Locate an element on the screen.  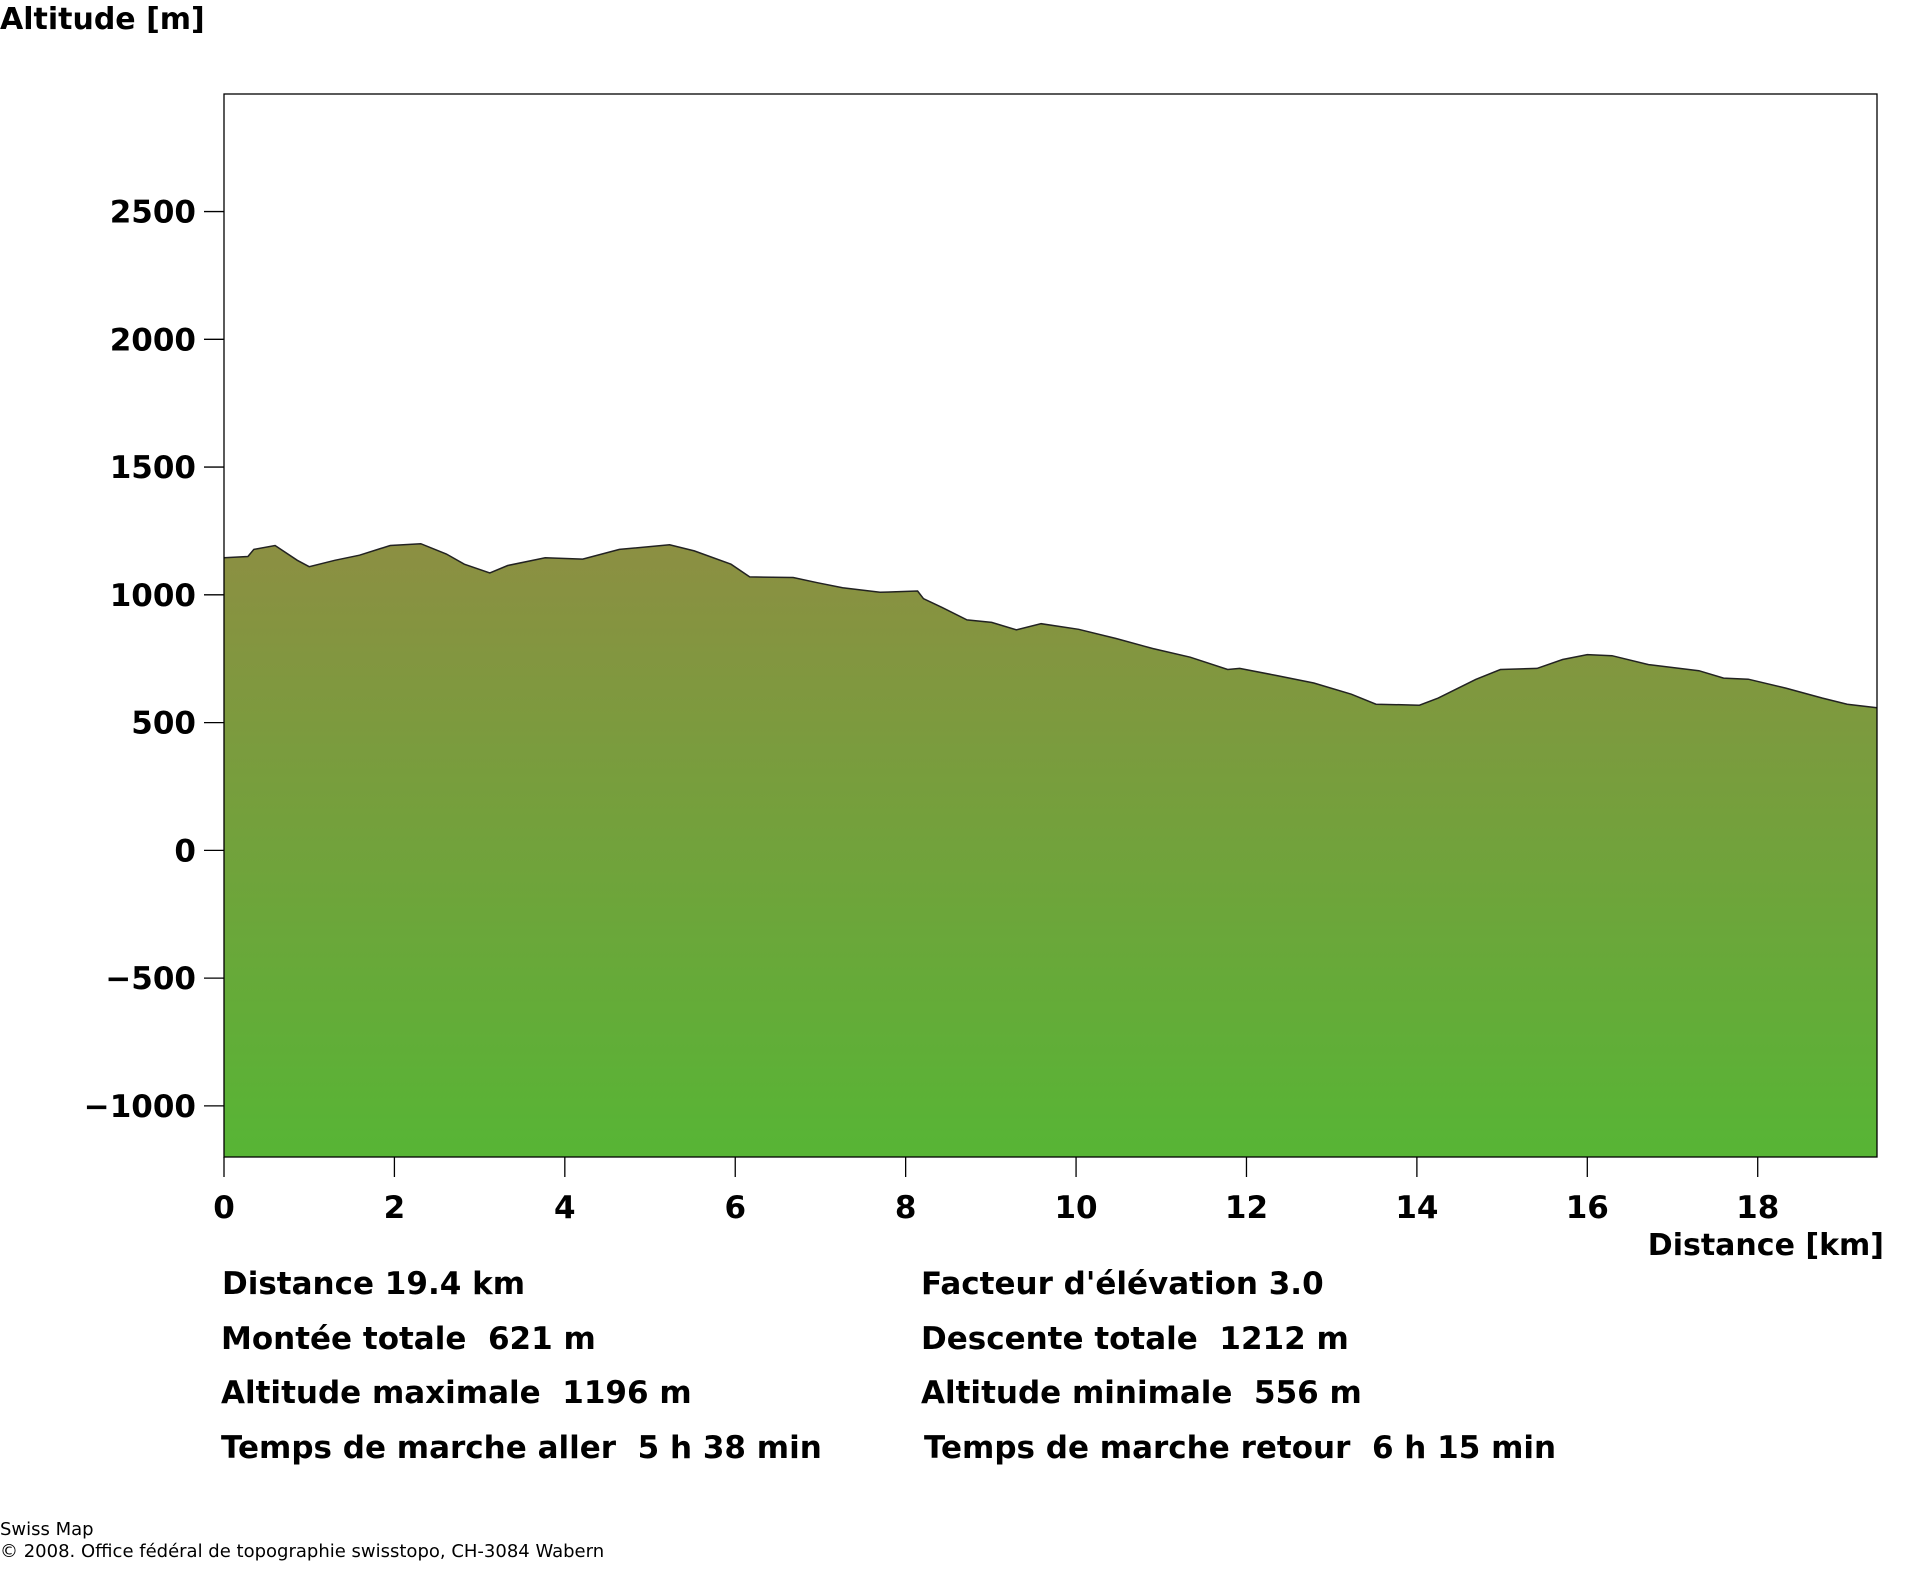
y-tick-label: 1000 is located at coordinates (153, 596).